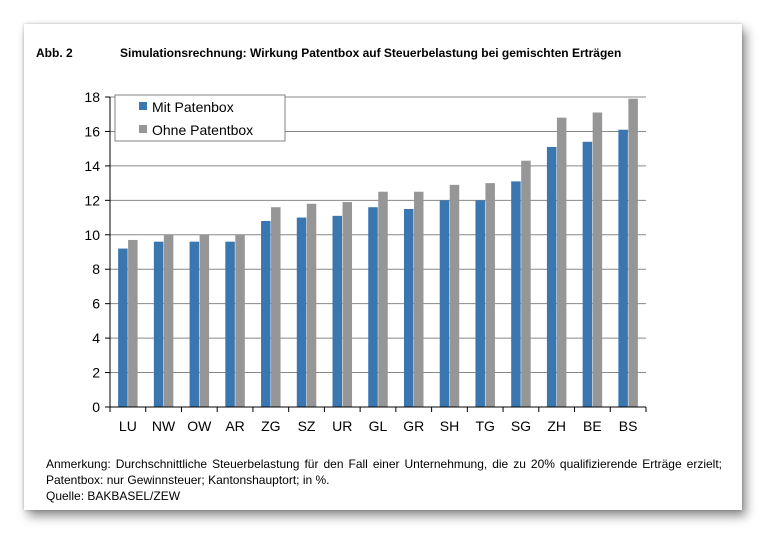 This screenshot has width=768, height=534. I want to click on y-tick-label: 4, so click(96, 338).